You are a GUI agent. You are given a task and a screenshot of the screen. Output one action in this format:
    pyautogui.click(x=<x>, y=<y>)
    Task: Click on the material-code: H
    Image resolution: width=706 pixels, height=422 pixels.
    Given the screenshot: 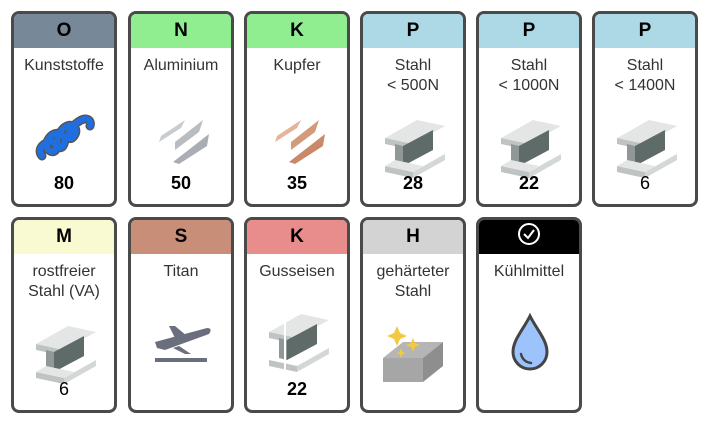 What is the action you would take?
    pyautogui.click(x=413, y=236)
    